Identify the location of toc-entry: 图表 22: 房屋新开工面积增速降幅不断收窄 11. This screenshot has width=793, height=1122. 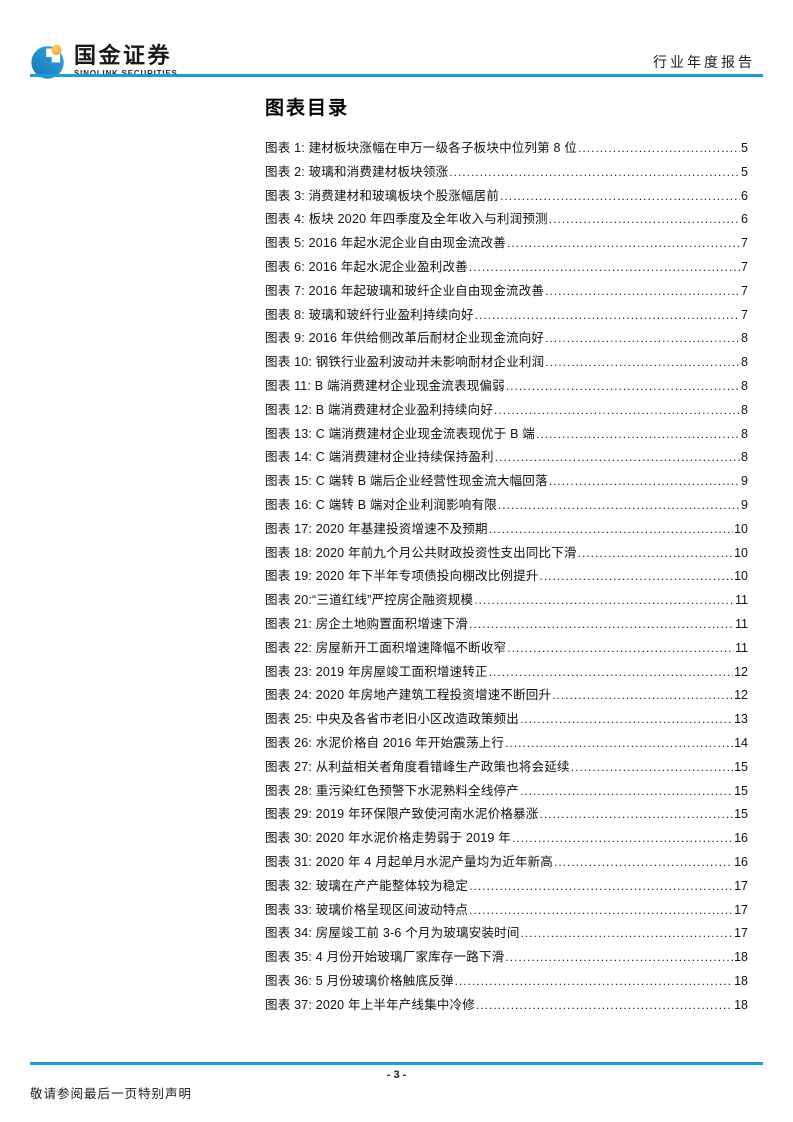
(506, 649).